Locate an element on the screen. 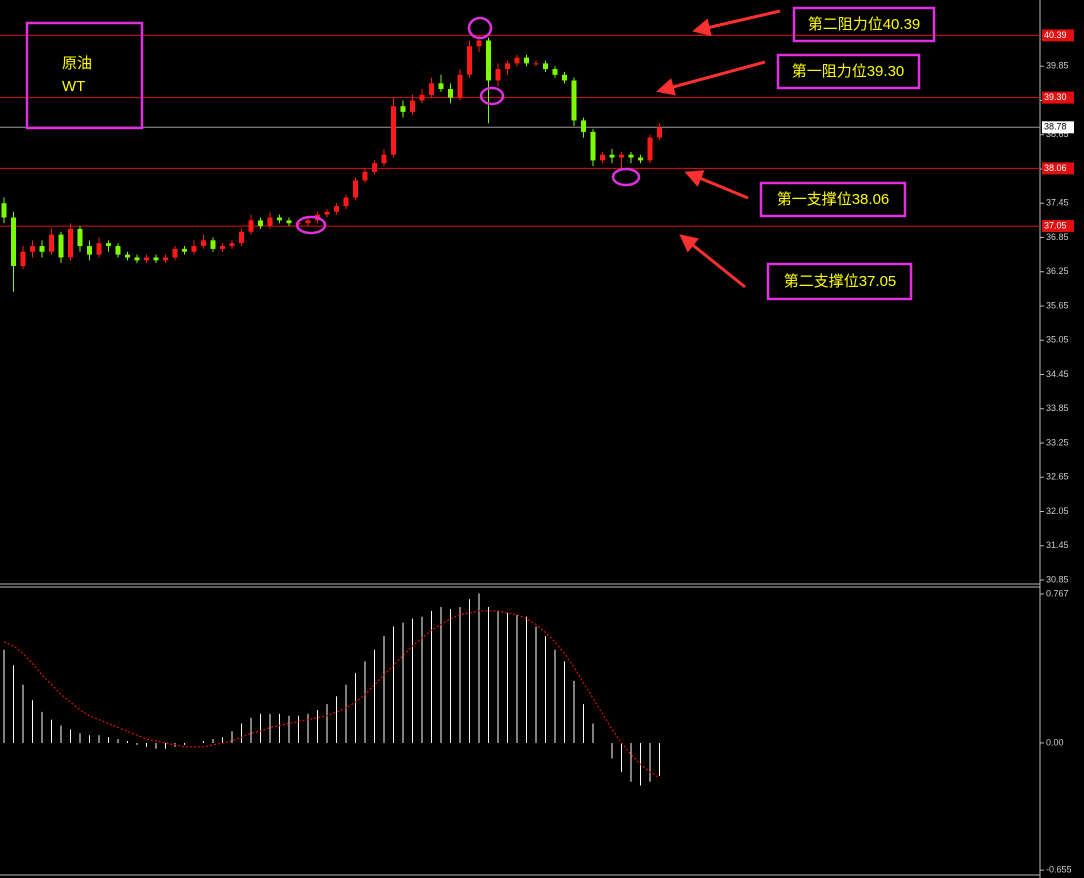 Image resolution: width=1084 pixels, height=878 pixels. level-tag-label: 40.39 is located at coordinates (1055, 35).